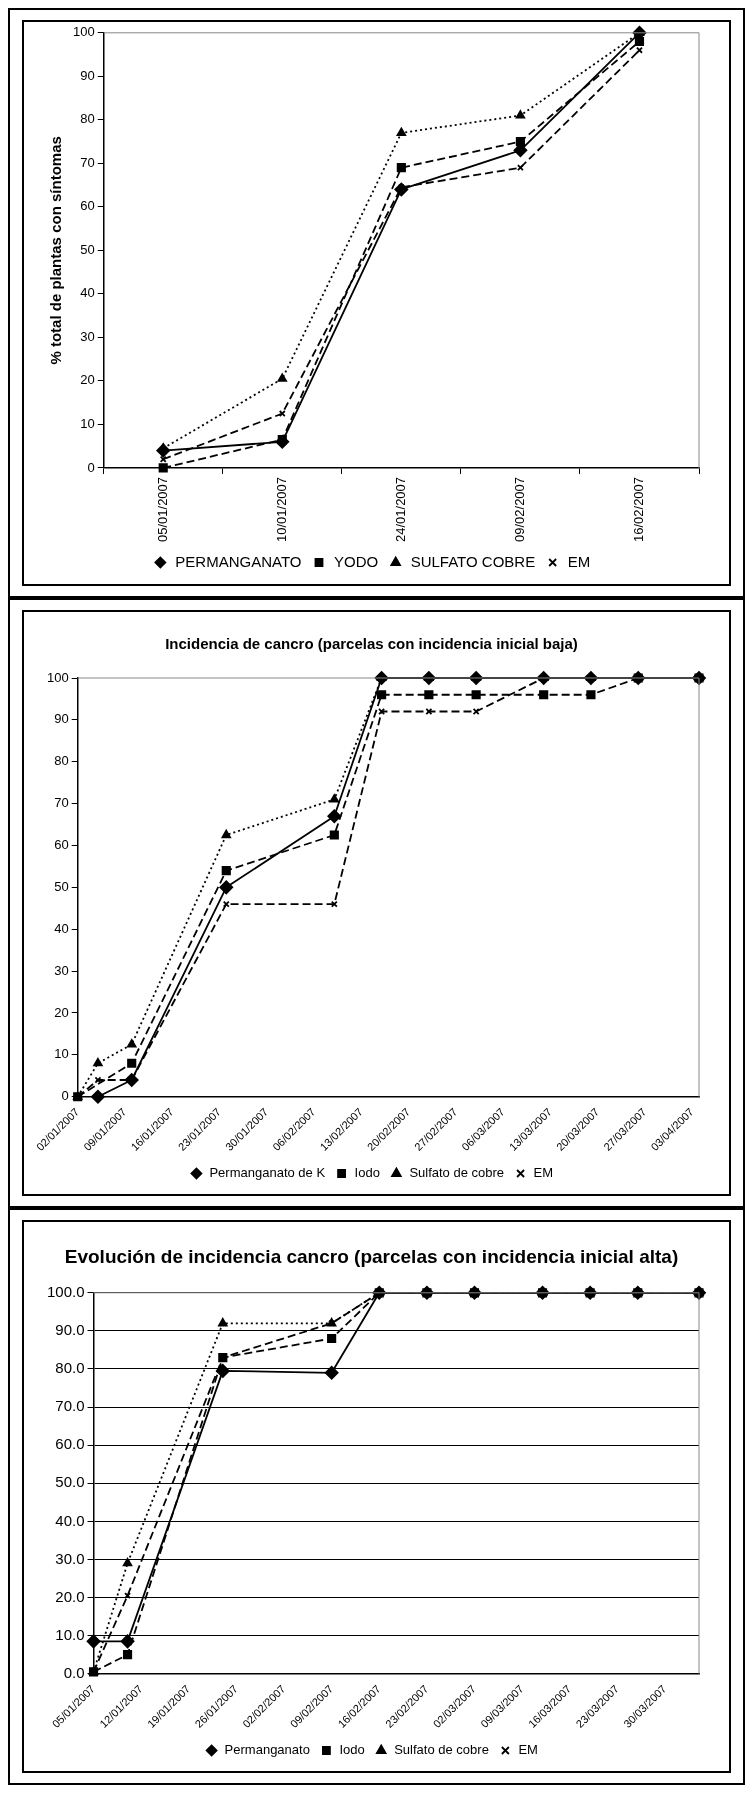 The height and width of the screenshot is (1793, 753). Describe the element at coordinates (56, 250) in the screenshot. I see `y-axis-title: % total de plantas con síntomas` at that location.